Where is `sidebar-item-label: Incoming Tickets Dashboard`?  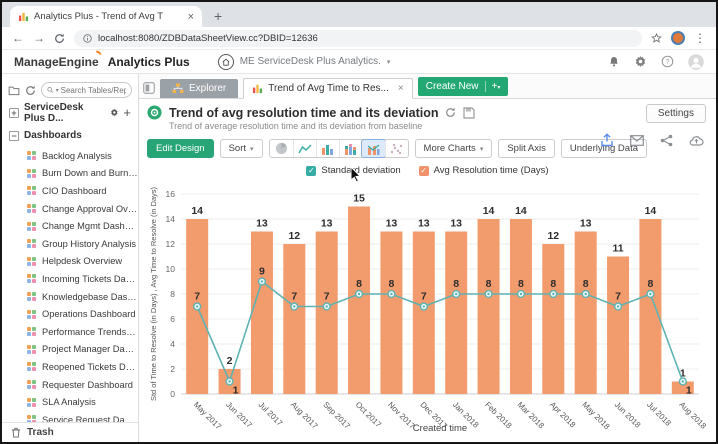
sidebar-item-label: Incoming Tickets Dashboard is located at coordinates (90, 278).